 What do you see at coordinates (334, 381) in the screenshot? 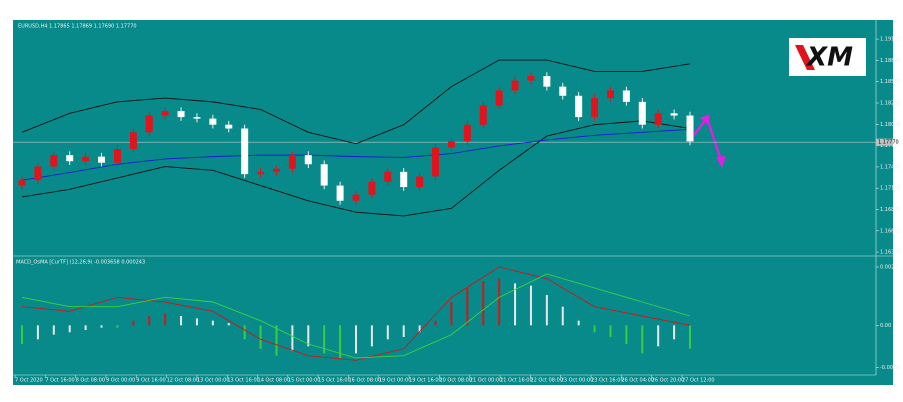
I see `x-tick-label: 15 Oct 16:00` at bounding box center [334, 381].